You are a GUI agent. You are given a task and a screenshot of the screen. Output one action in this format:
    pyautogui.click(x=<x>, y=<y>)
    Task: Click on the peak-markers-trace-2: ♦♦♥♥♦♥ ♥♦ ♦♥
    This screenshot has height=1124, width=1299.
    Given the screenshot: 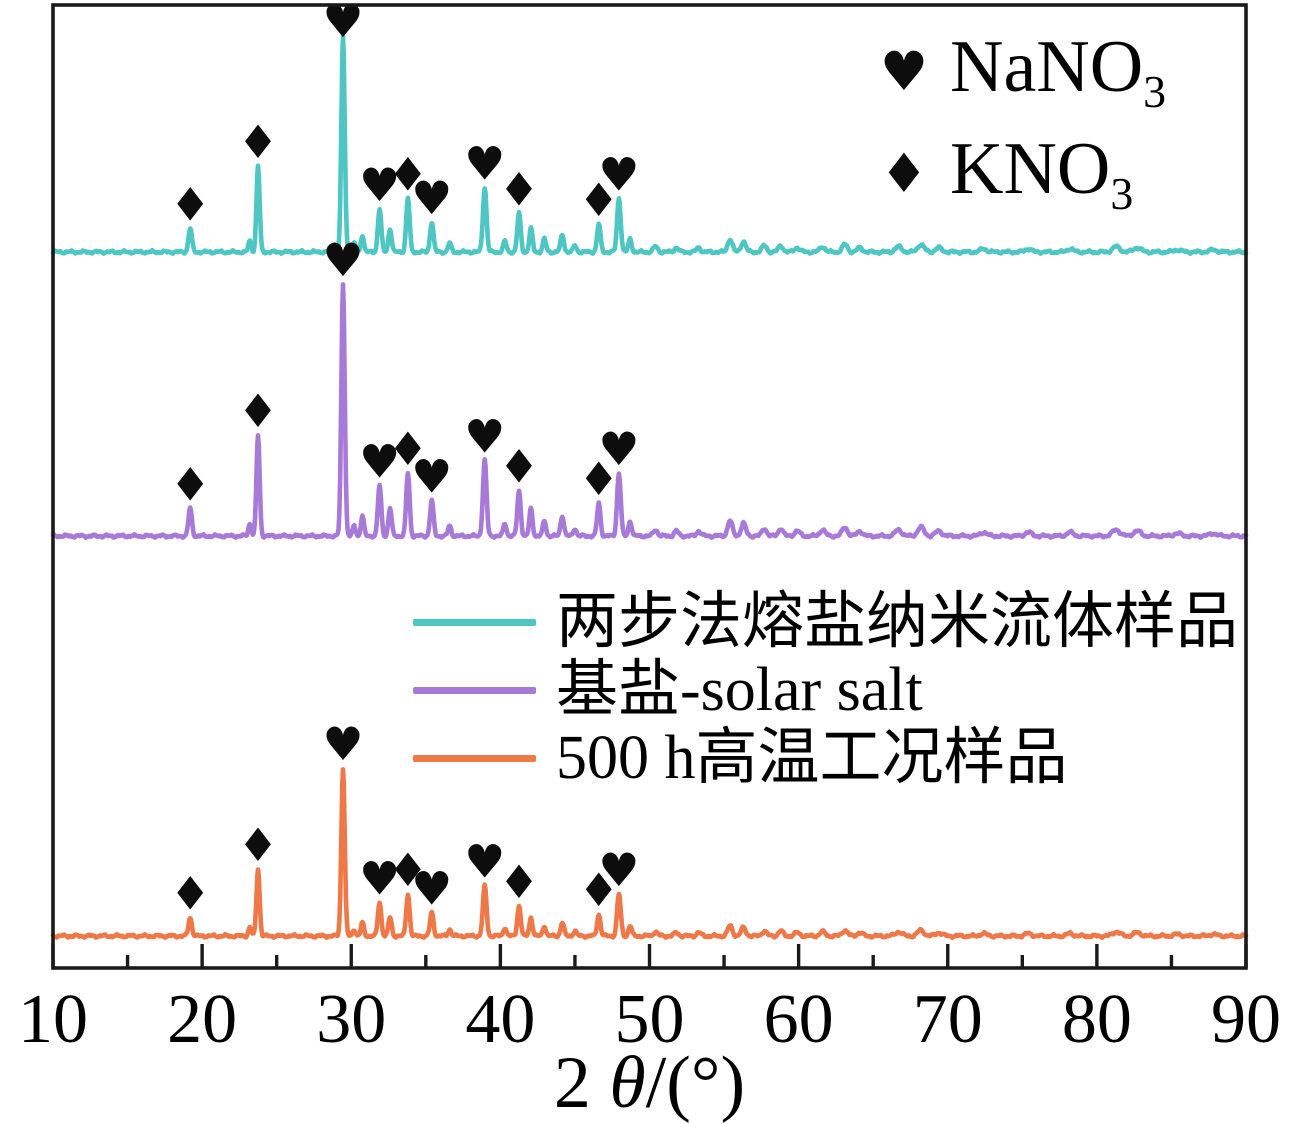 What is the action you would take?
    pyautogui.click(x=405, y=819)
    